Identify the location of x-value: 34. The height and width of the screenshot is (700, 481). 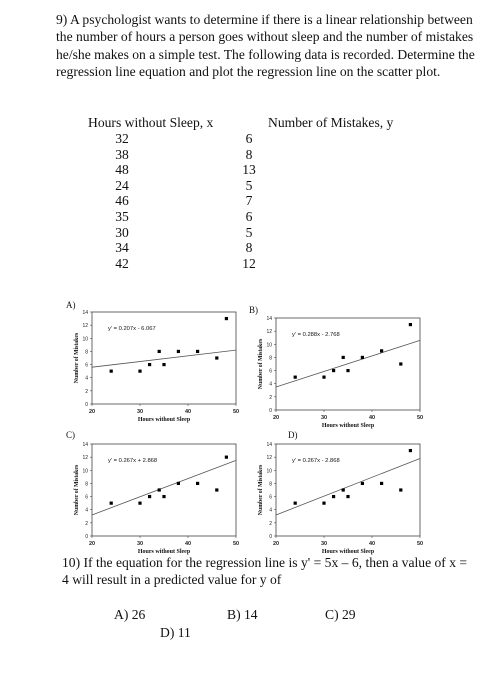
(122, 248).